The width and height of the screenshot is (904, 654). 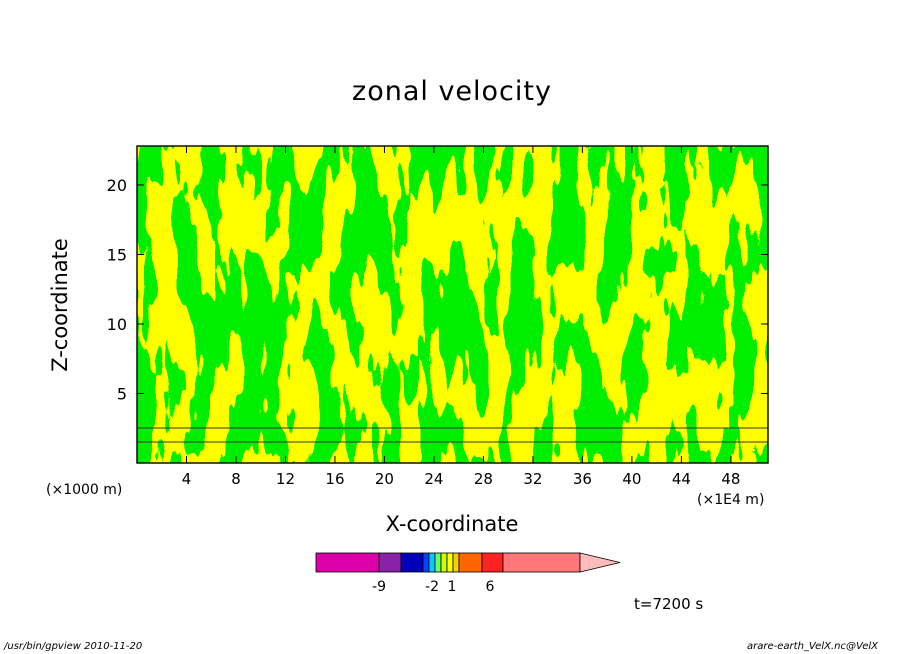 I want to click on x-unit-right: (×1E4 m), so click(x=731, y=500).